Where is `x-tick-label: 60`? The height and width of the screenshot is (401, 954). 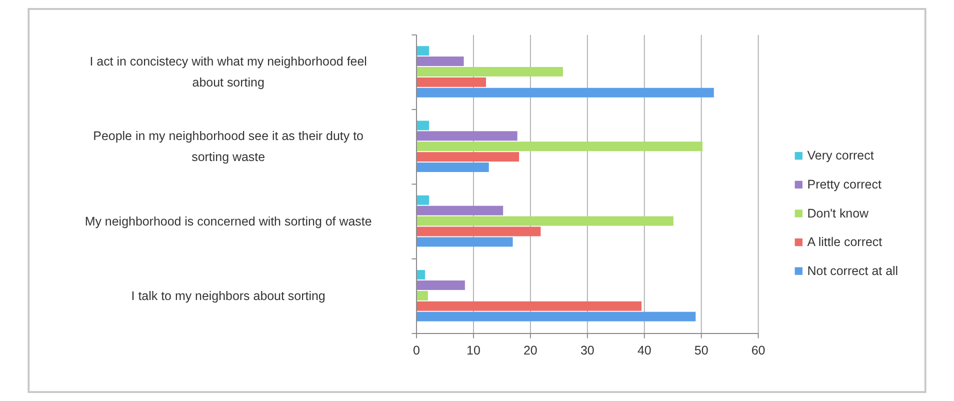
x-tick-label: 60 is located at coordinates (758, 351).